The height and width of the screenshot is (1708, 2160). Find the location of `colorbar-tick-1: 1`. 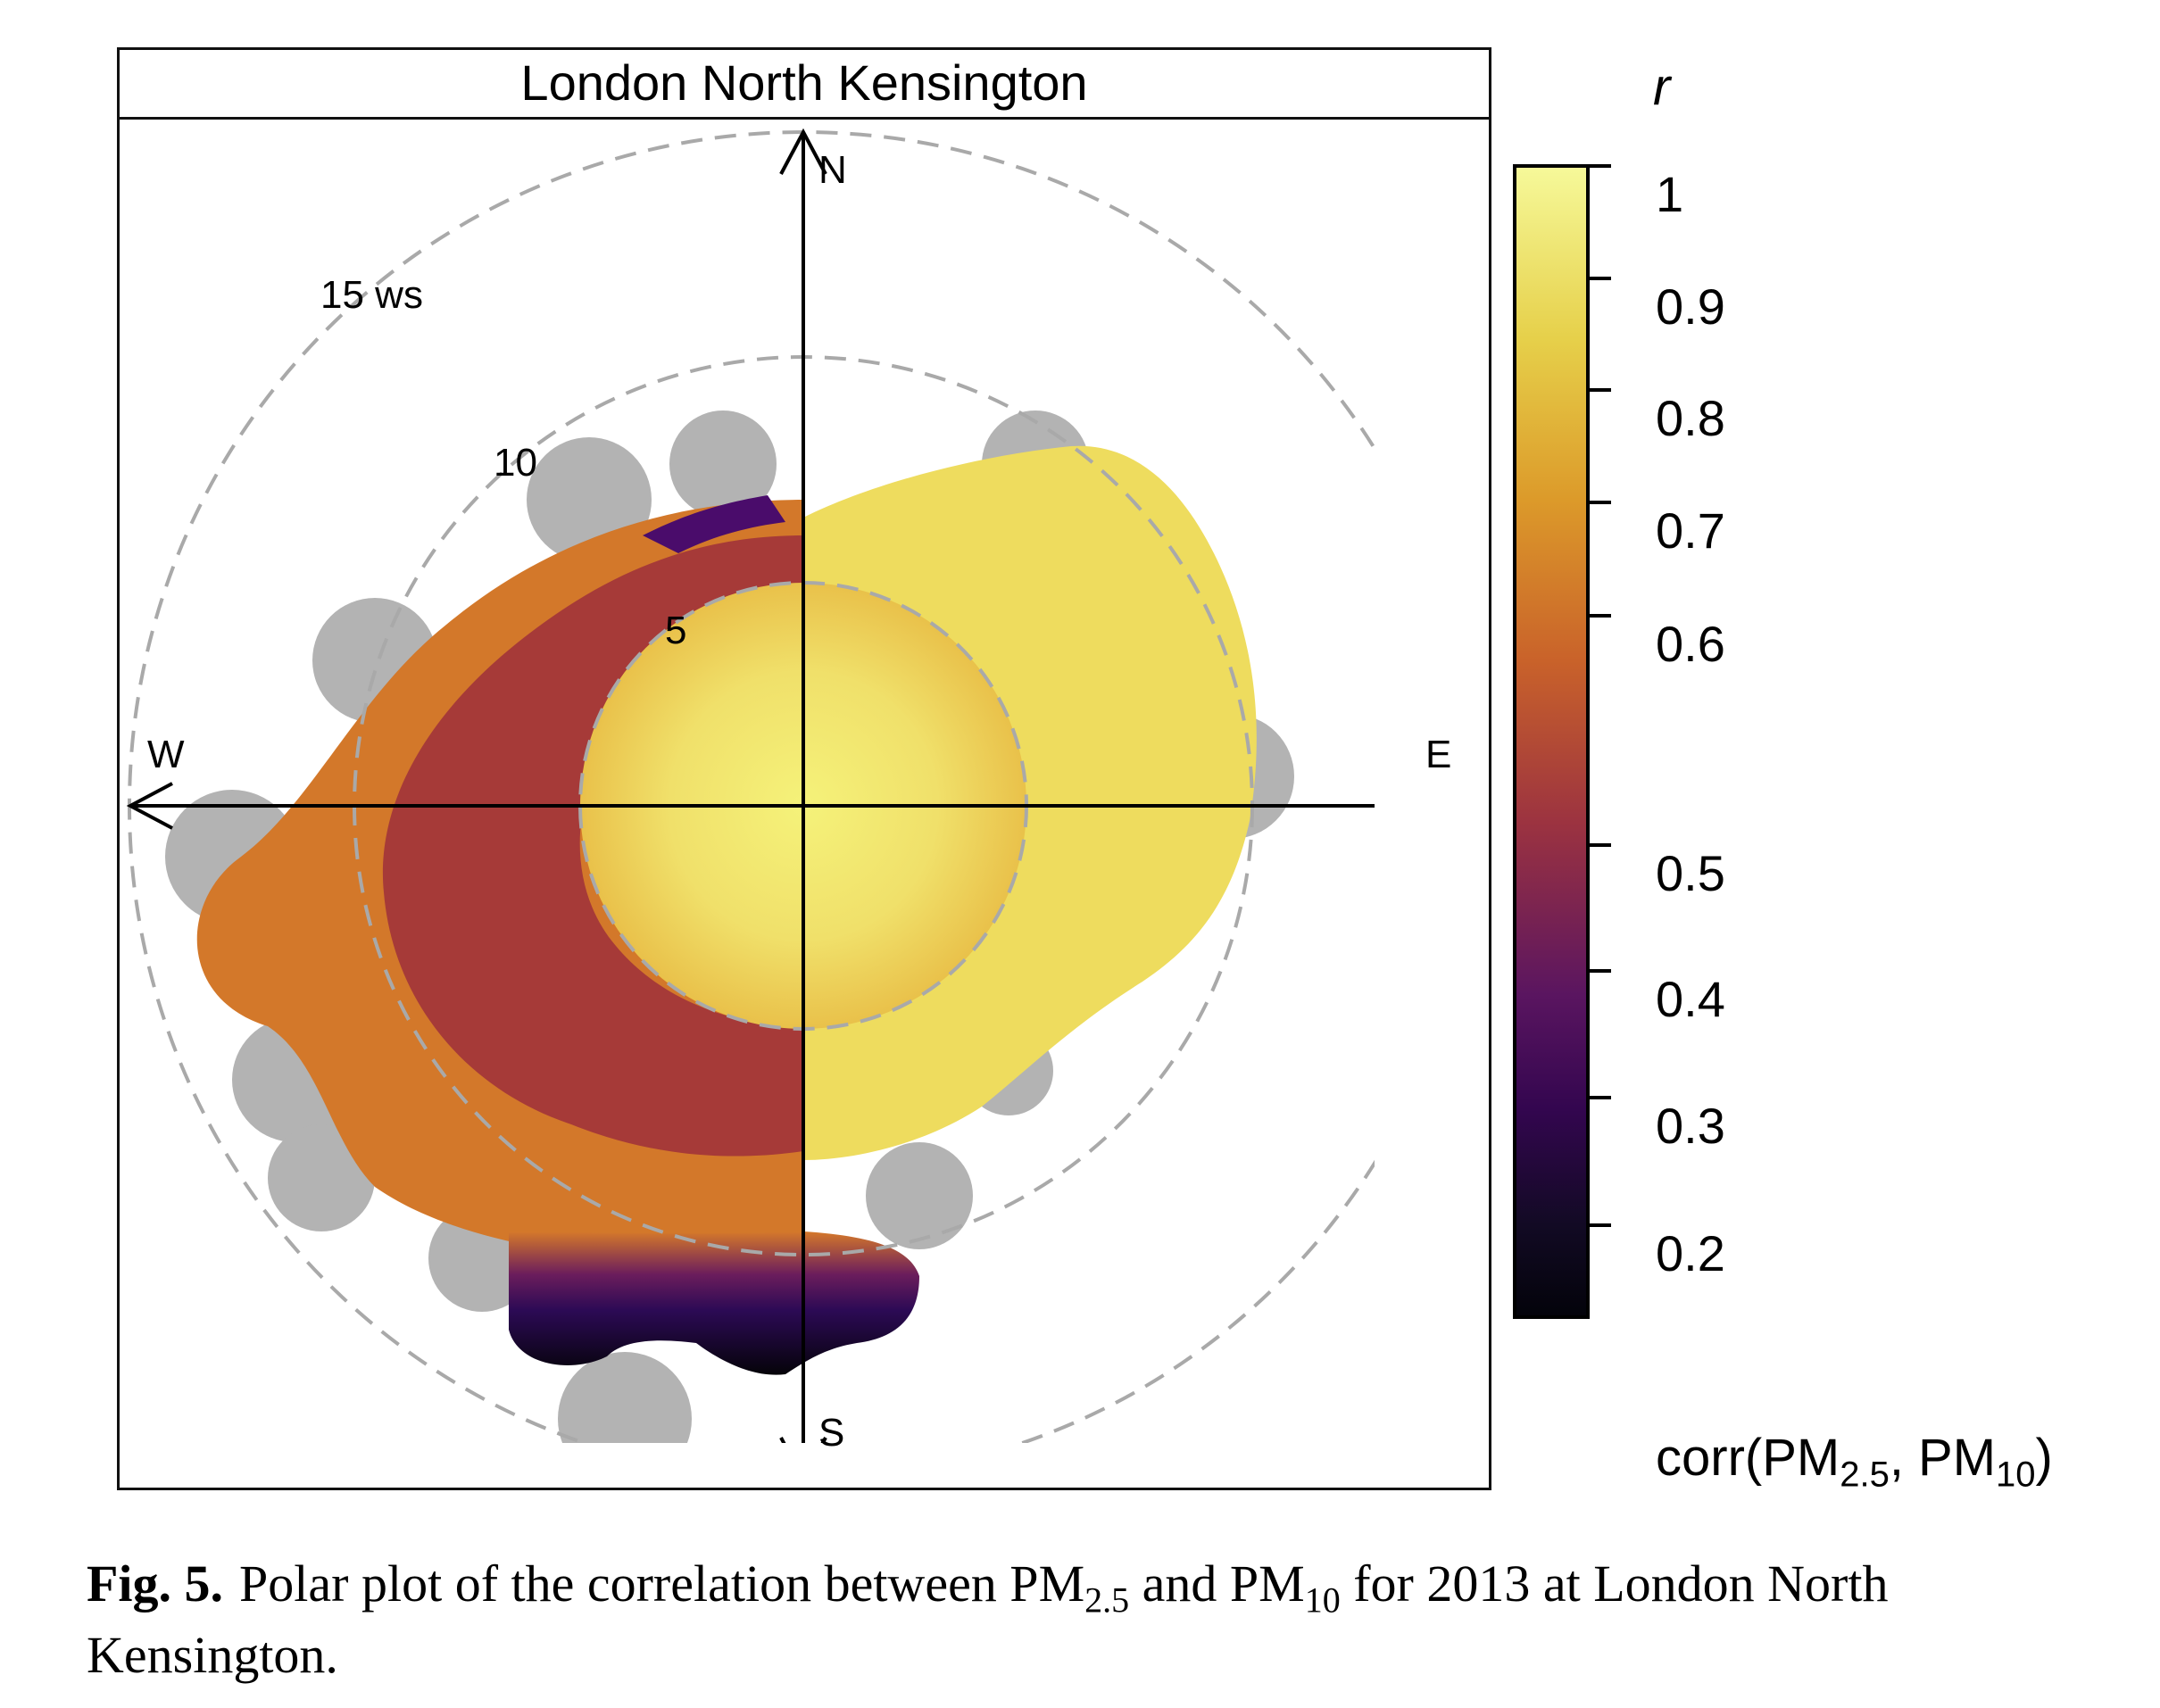

colorbar-tick-1: 1 is located at coordinates (1670, 194).